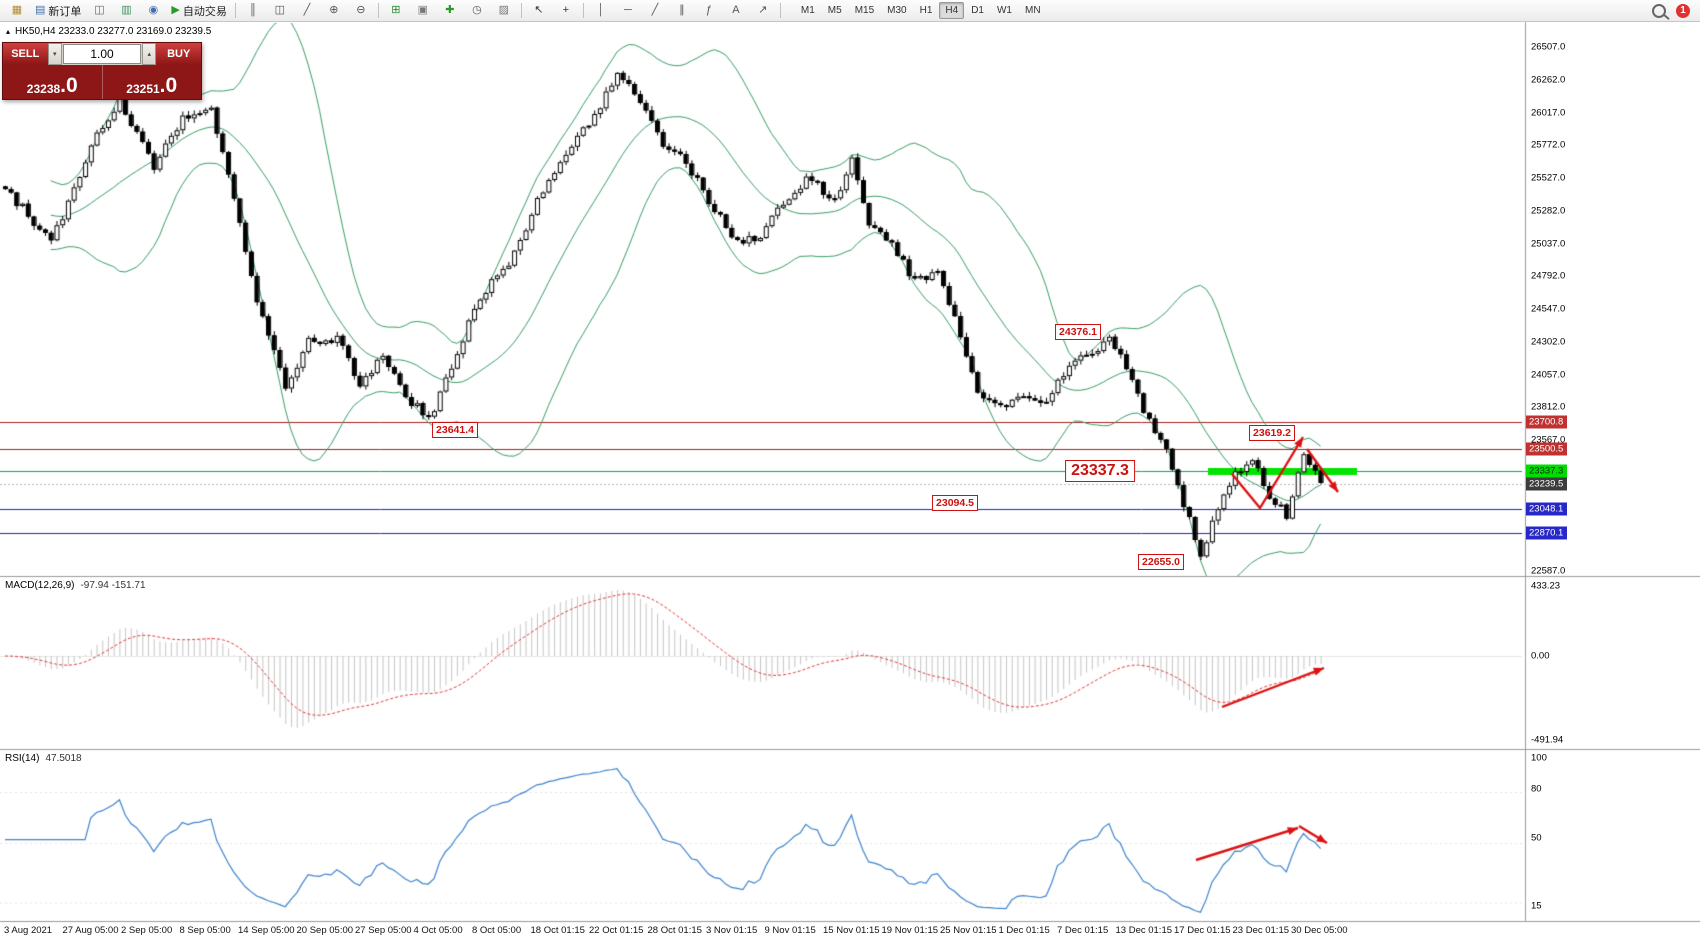 The height and width of the screenshot is (942, 1700). I want to click on time-axis-label: 13 Dec 01:15, so click(1144, 930).